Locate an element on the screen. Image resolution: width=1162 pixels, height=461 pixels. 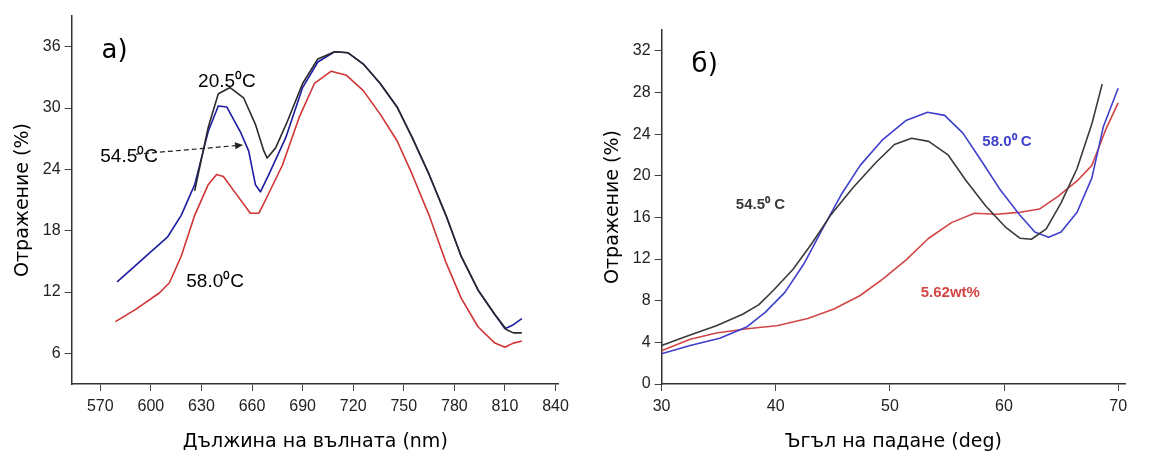
x-tick-label: 840 is located at coordinates (555, 406).